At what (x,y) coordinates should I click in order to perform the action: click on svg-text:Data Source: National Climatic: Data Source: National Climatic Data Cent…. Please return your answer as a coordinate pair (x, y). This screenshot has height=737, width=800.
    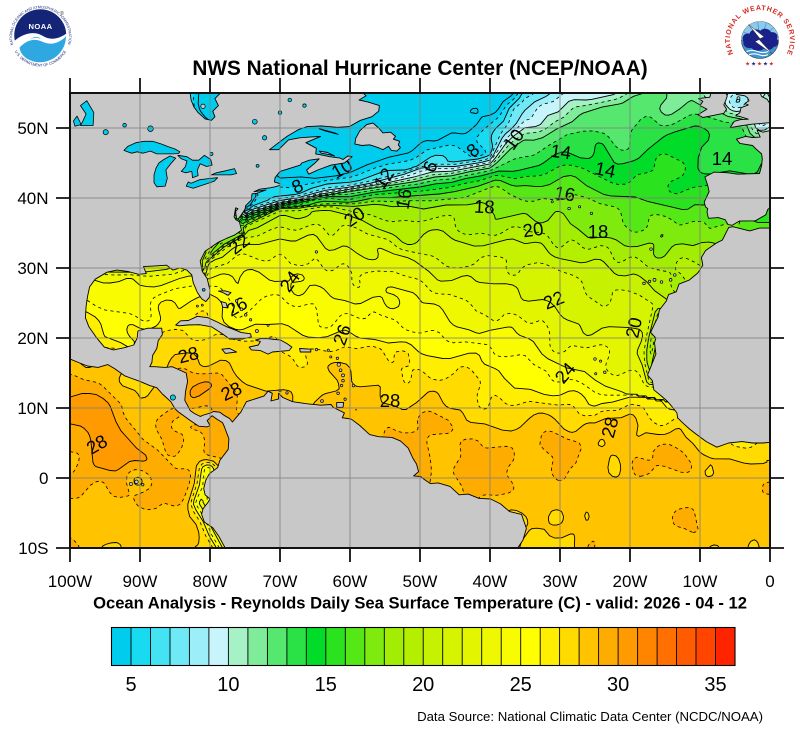
    Looking at the image, I should click on (590, 716).